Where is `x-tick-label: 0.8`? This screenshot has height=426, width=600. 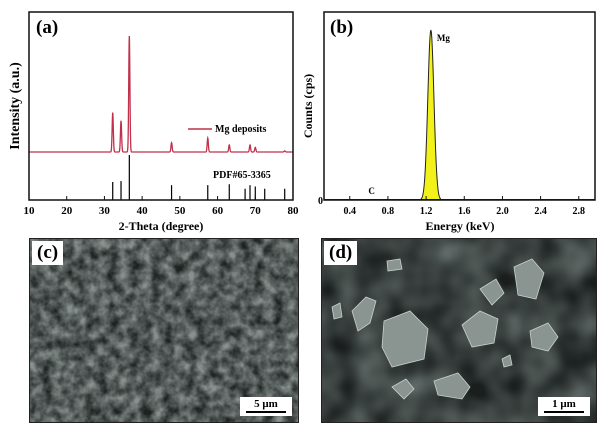
x-tick-label: 0.8 is located at coordinates (388, 211).